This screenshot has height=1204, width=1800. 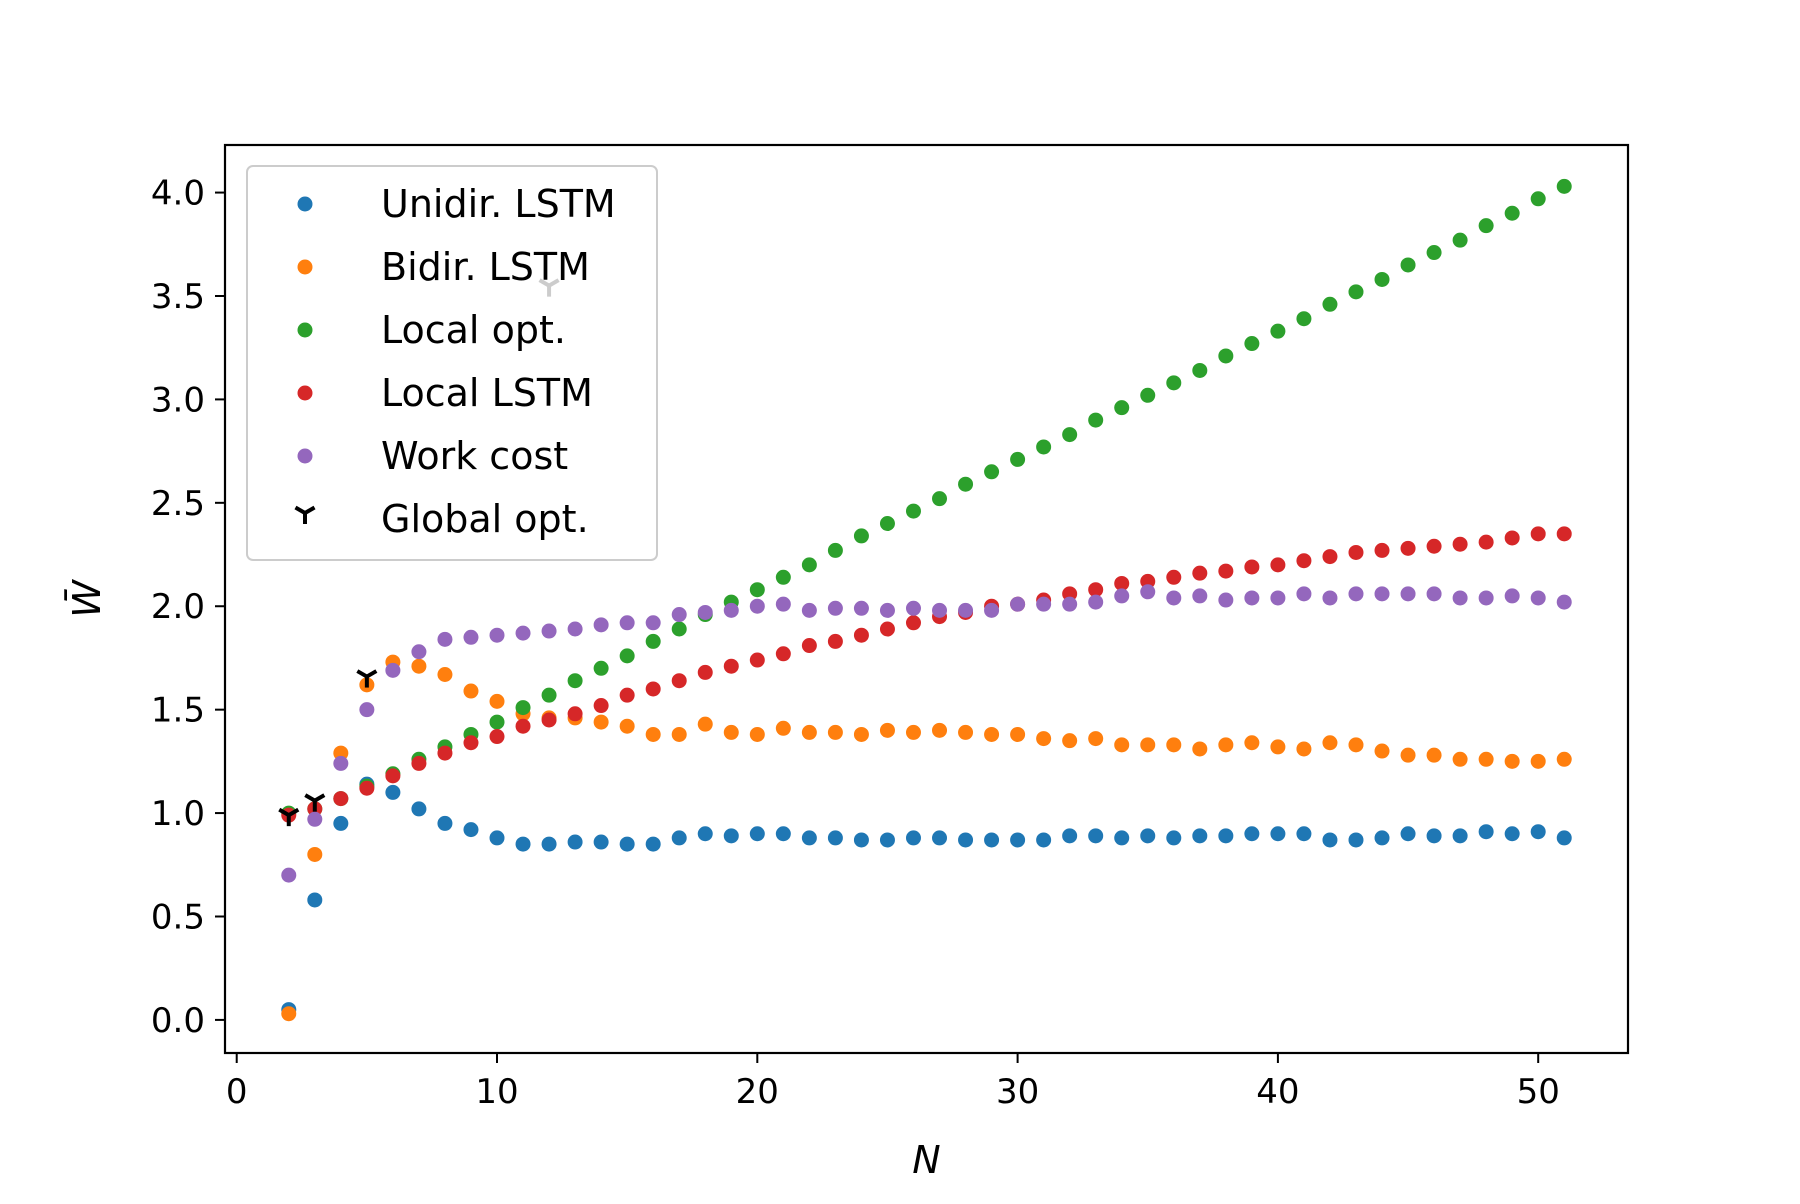 What do you see at coordinates (1017, 1092) in the screenshot?
I see `x-tick-label: 30` at bounding box center [1017, 1092].